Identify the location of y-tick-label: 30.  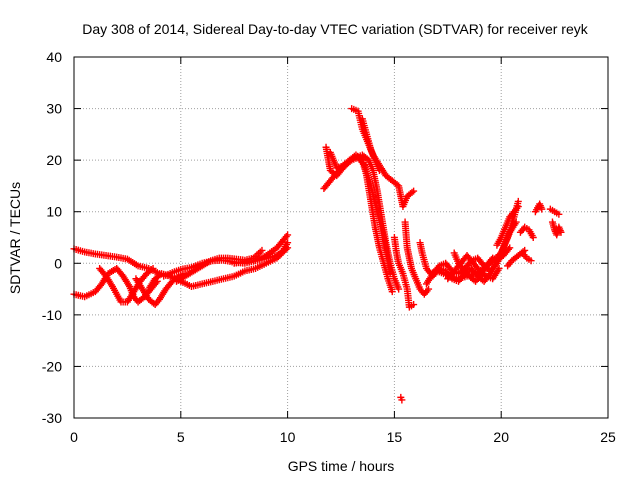
(54, 109).